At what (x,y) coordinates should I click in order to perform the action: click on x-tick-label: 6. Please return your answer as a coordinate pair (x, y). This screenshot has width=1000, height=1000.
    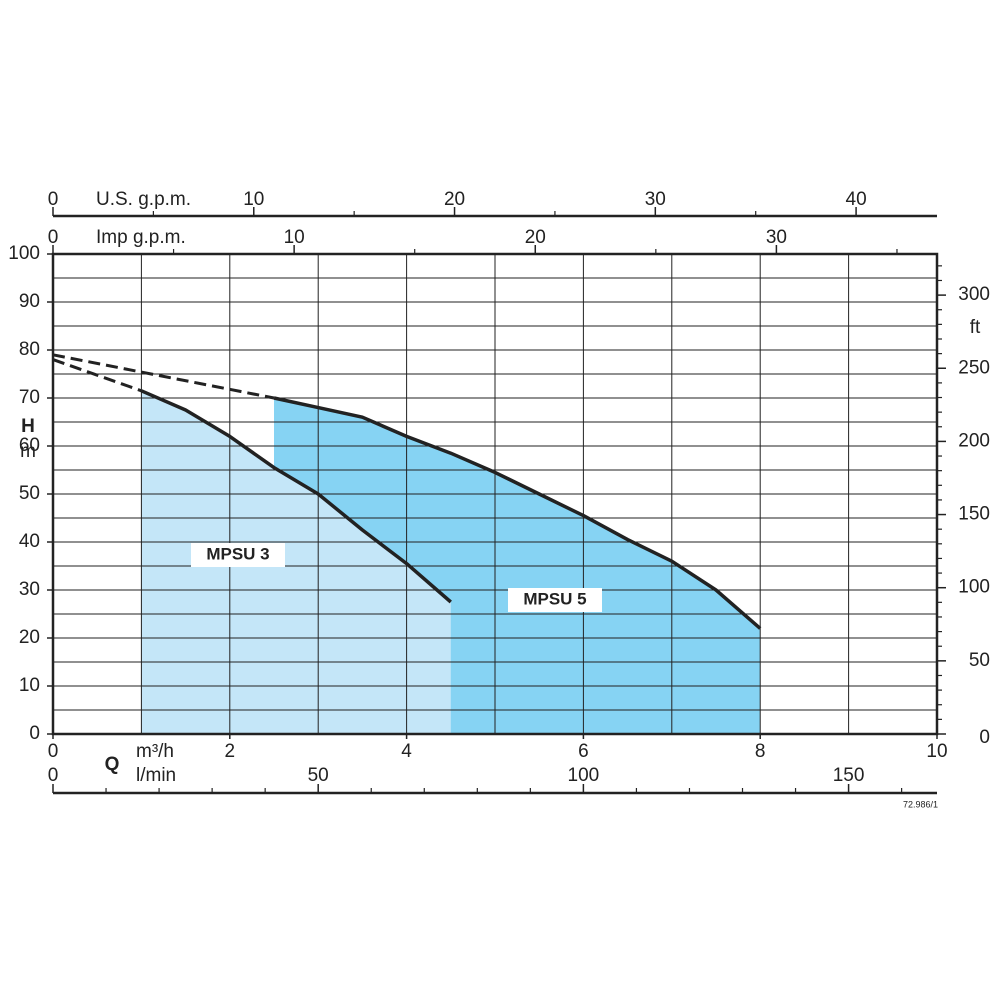
    Looking at the image, I should click on (583, 751).